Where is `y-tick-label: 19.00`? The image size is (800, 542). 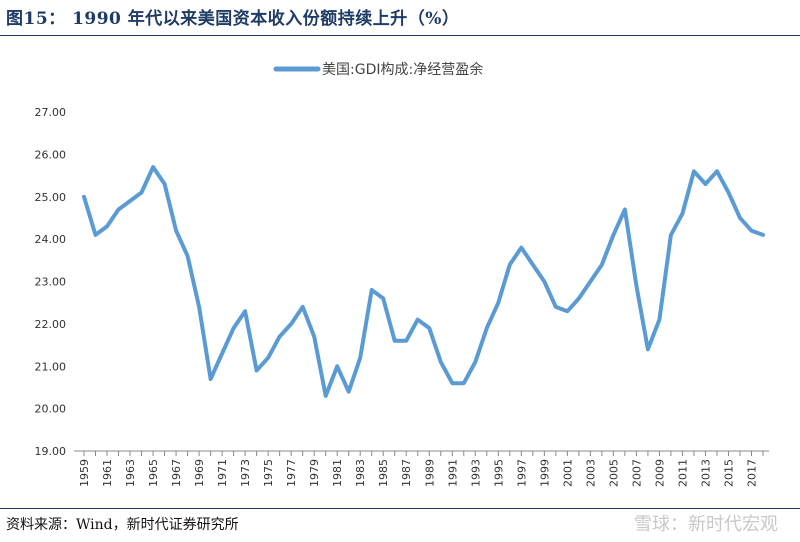
y-tick-label: 19.00 is located at coordinates (51, 451).